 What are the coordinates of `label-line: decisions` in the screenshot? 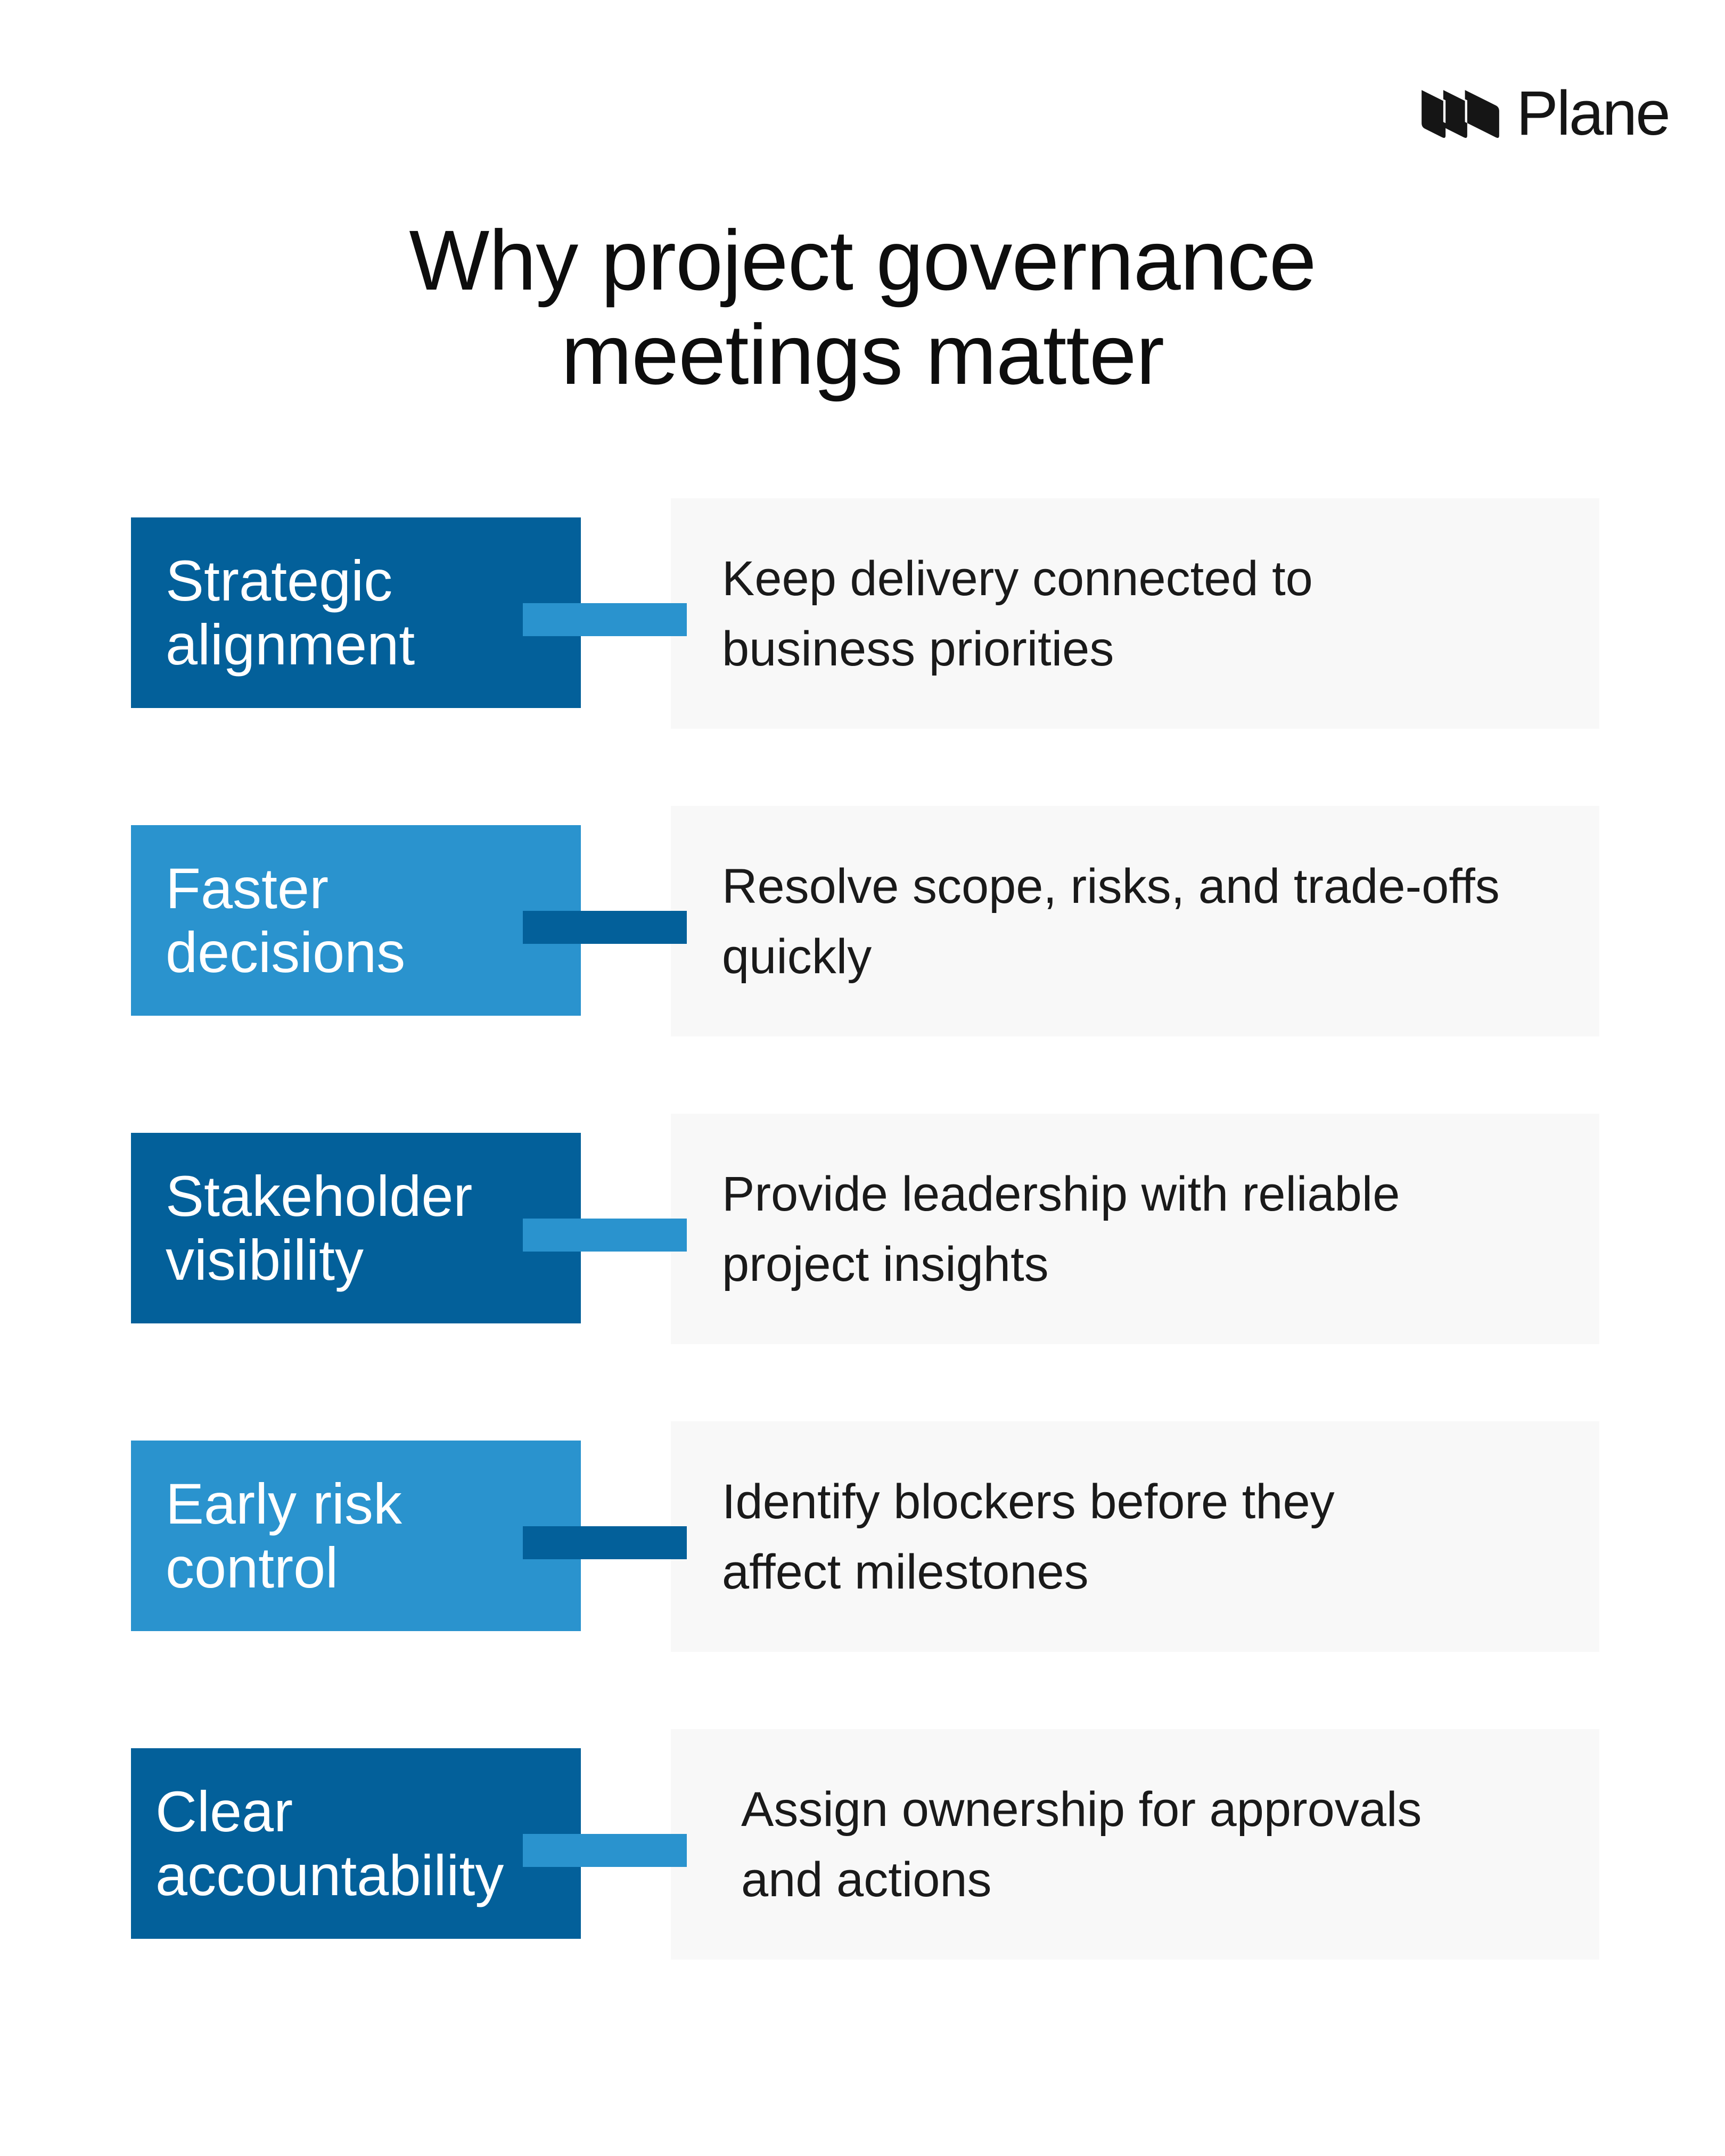 It's located at (286, 952).